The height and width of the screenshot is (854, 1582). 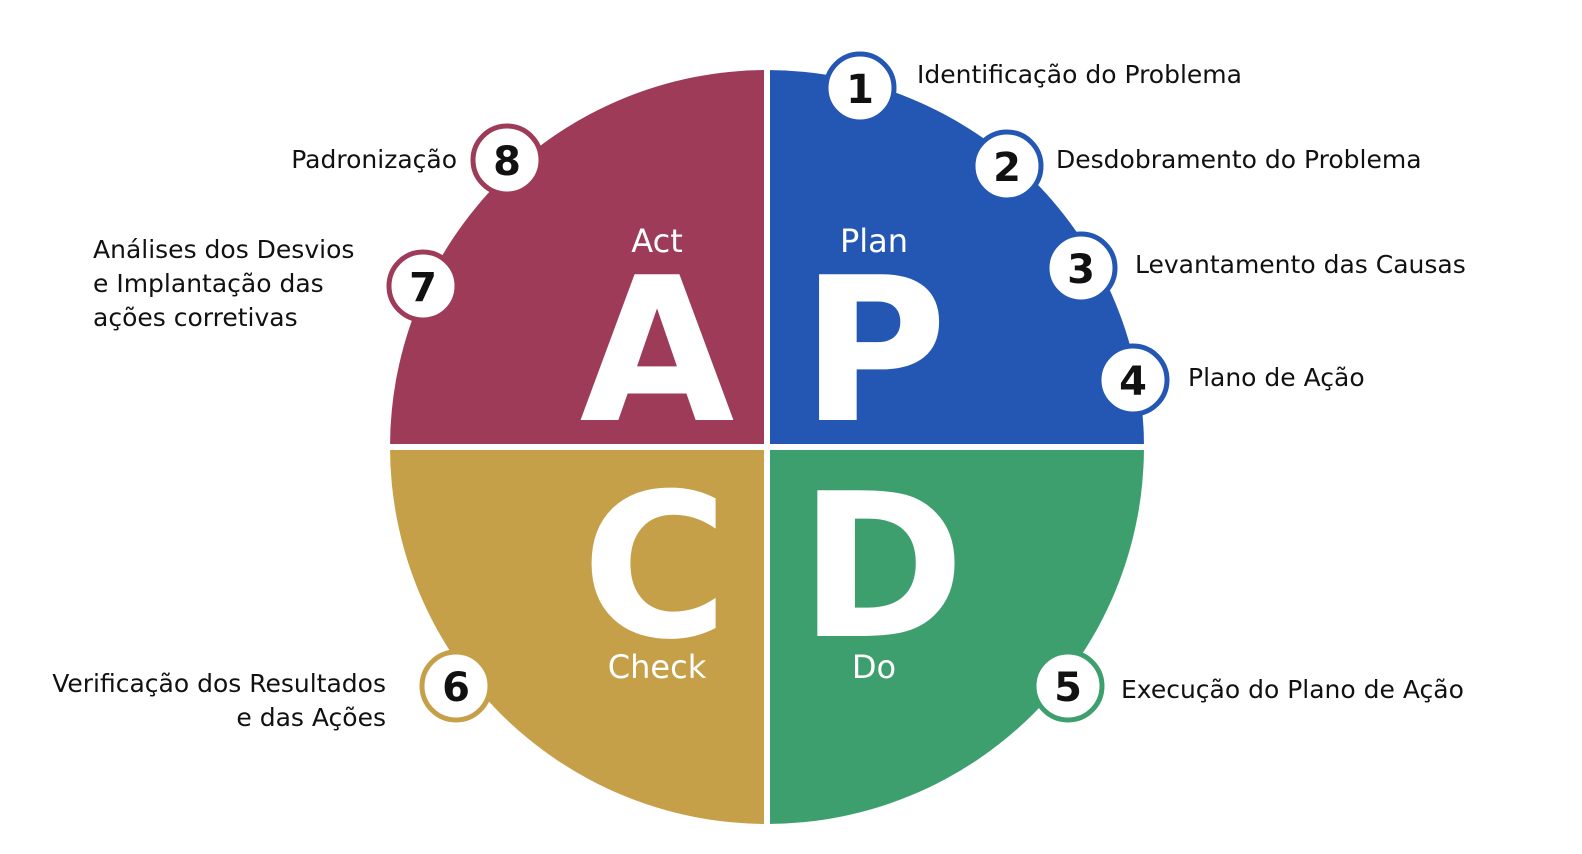 I want to click on step-8-circle, so click(x=507, y=160).